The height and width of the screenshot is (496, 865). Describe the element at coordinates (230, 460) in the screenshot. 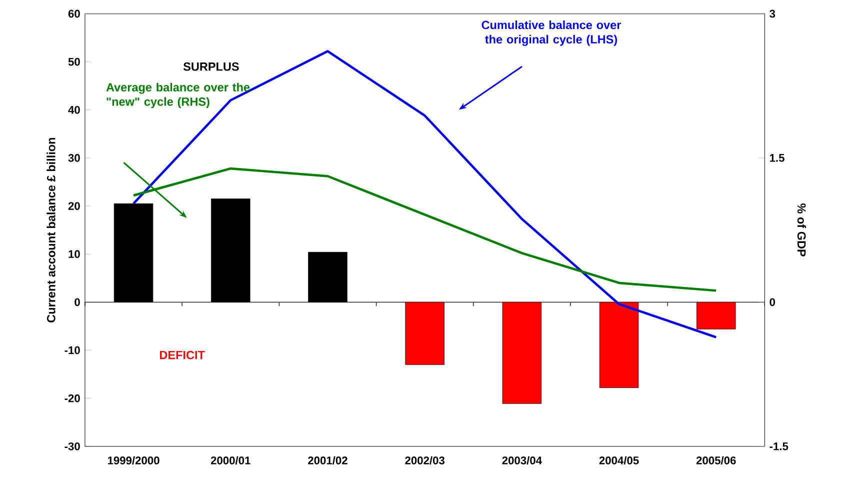

I see `x-tick-label: 2000/01` at that location.